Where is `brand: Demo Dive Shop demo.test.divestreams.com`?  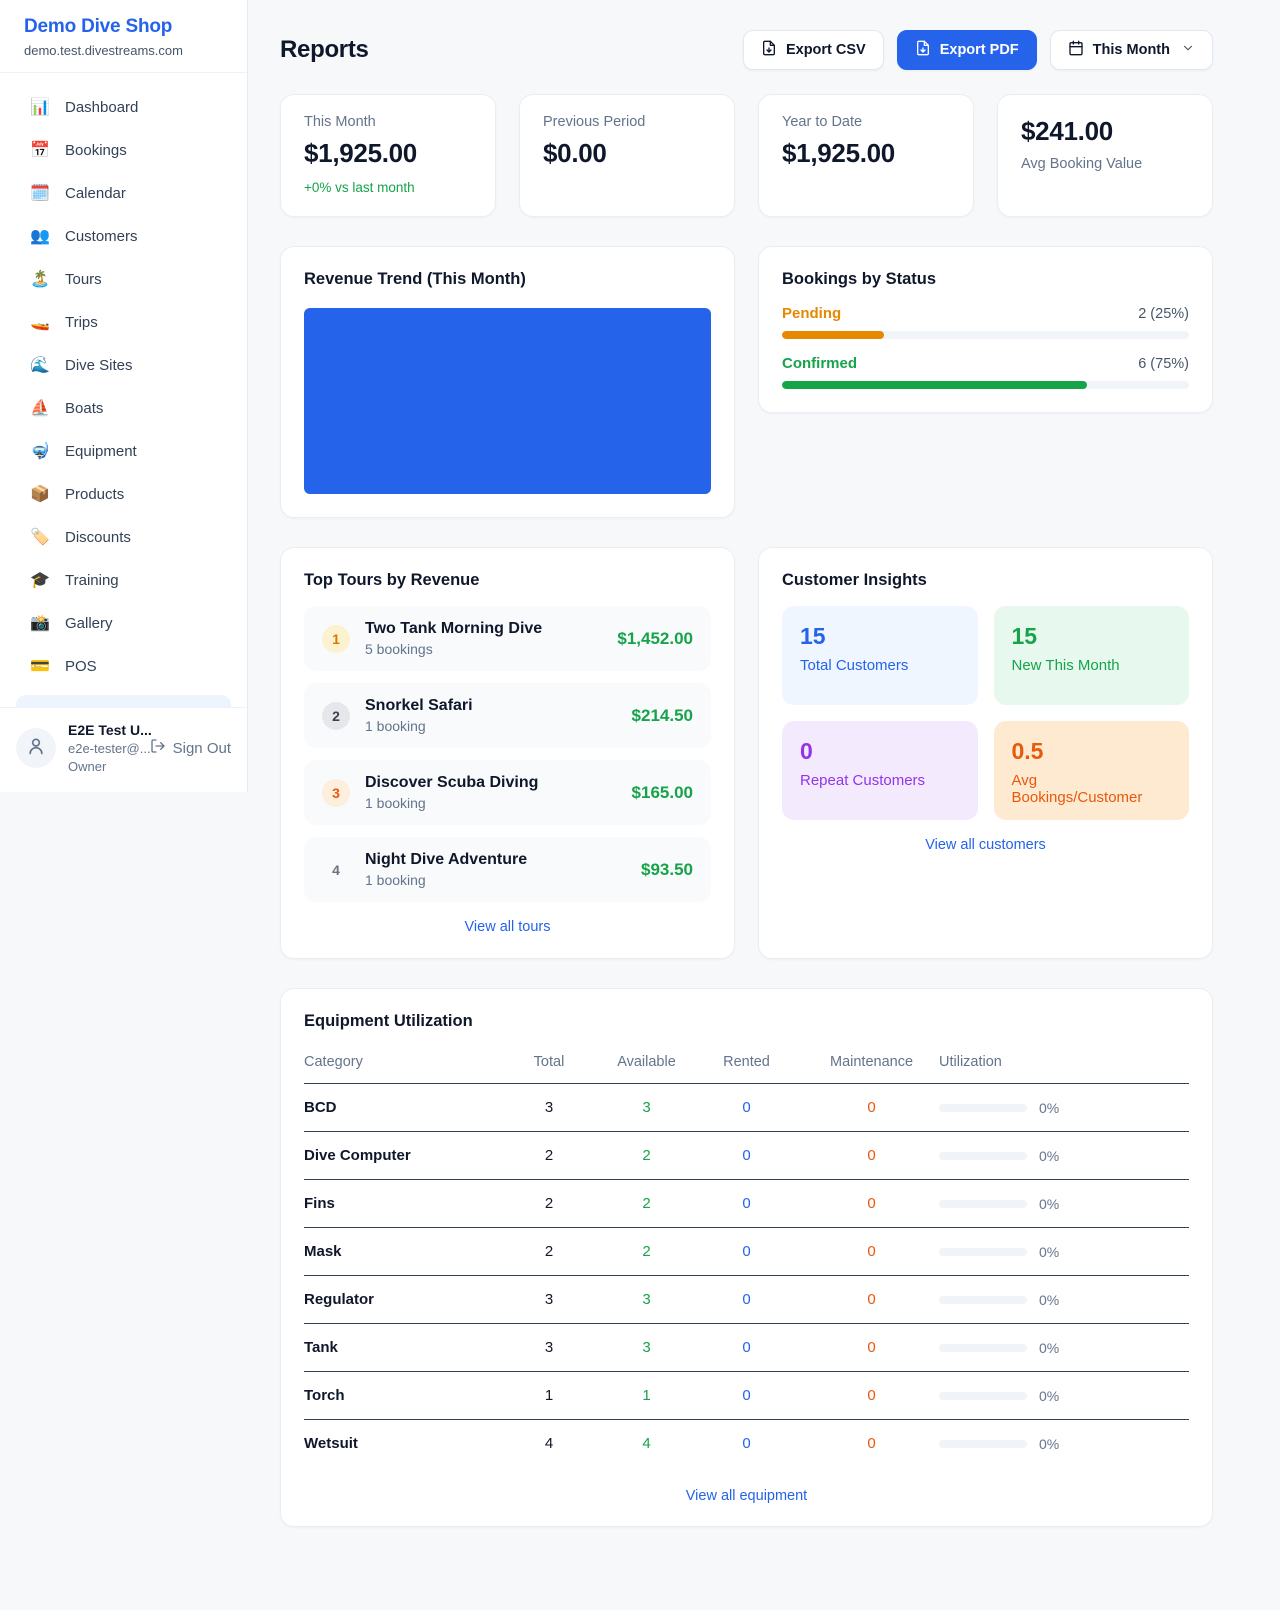
brand: Demo Dive Shop demo.test.divestreams.com is located at coordinates (123, 36).